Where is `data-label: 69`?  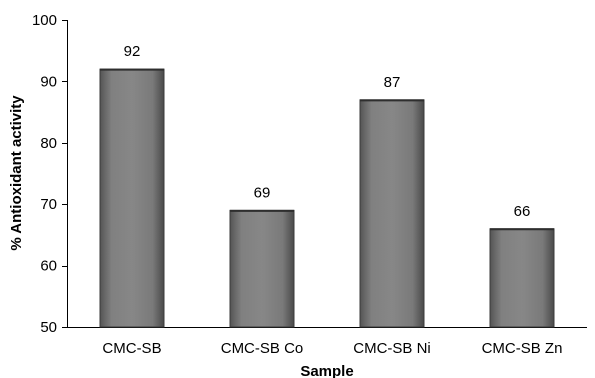
data-label: 69 is located at coordinates (262, 192).